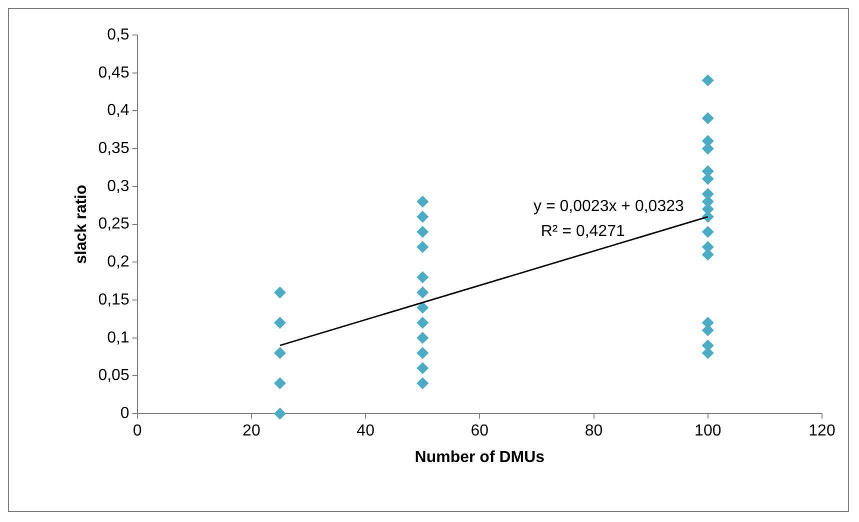  What do you see at coordinates (593, 431) in the screenshot?
I see `x-tick-label: 80` at bounding box center [593, 431].